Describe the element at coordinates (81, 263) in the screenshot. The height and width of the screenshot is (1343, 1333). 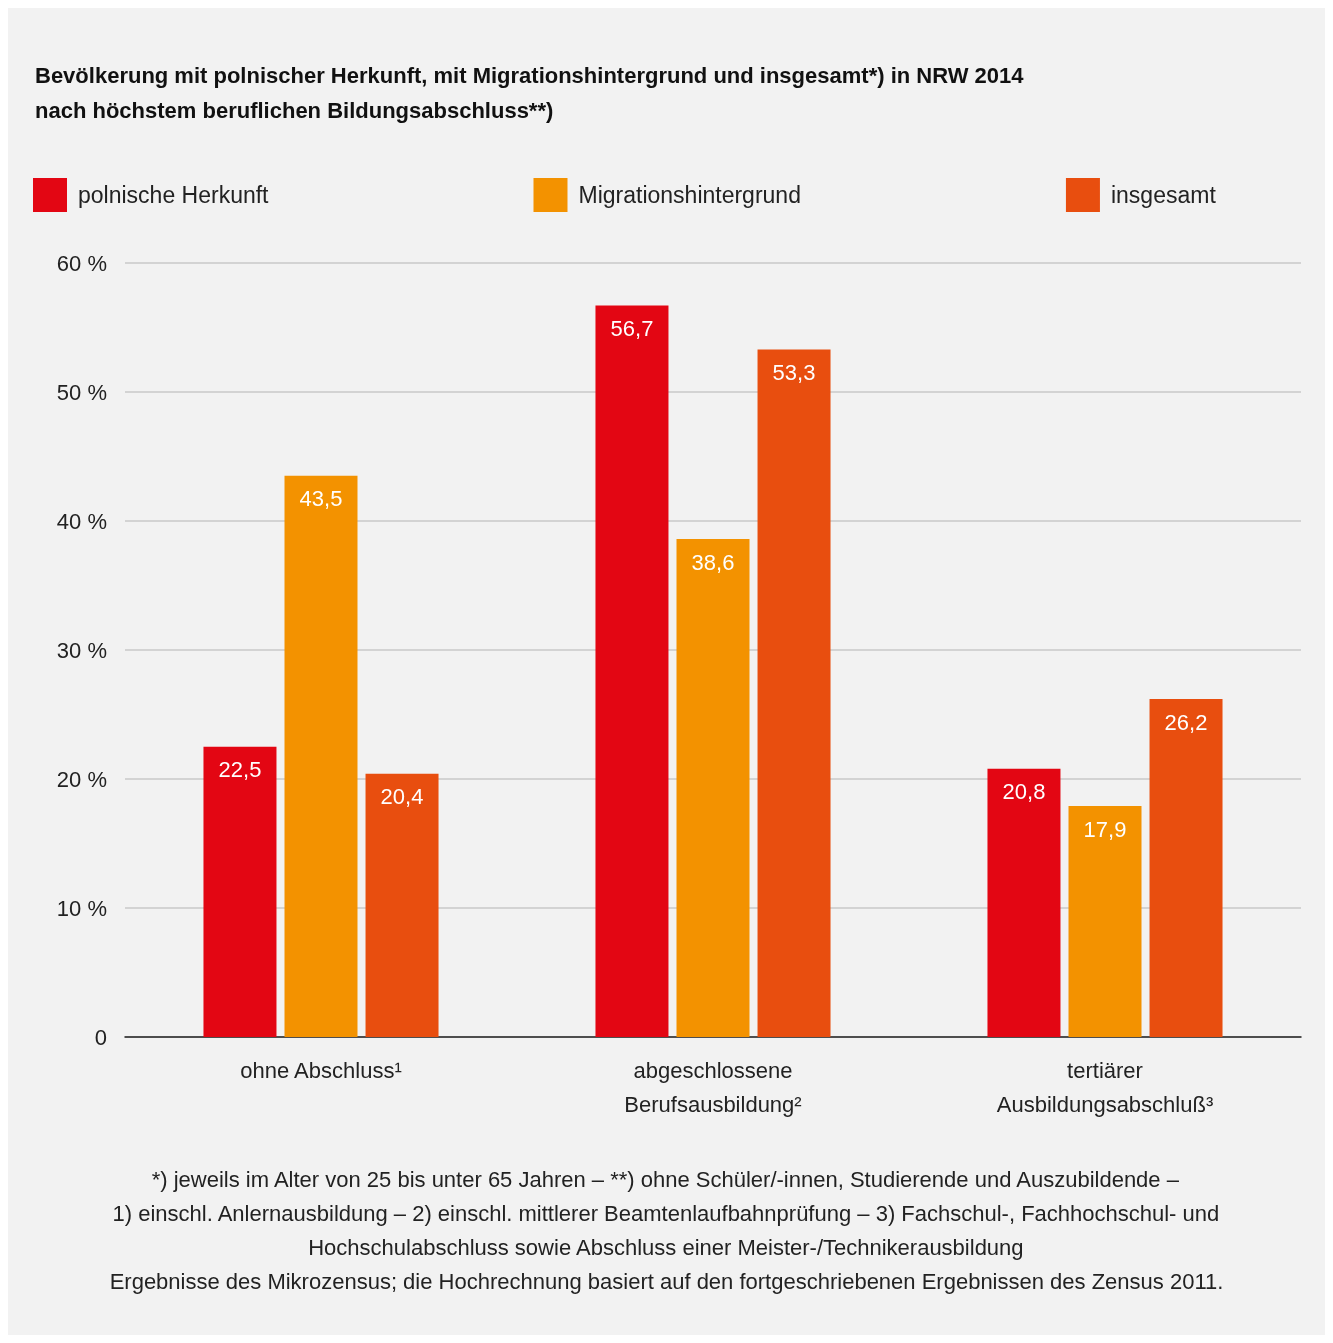
I see `y-tick-label: 60 %` at that location.